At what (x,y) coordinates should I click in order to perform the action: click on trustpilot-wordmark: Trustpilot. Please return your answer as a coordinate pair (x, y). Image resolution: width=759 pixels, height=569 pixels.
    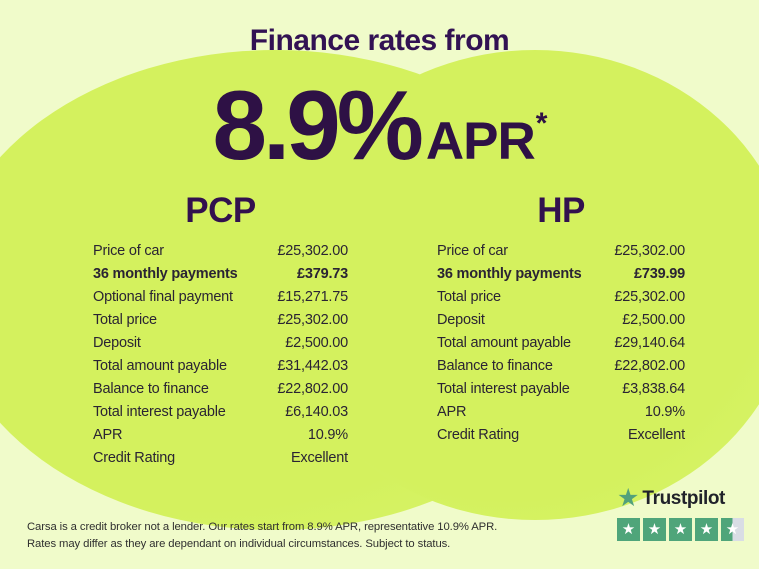
    Looking at the image, I should click on (683, 498).